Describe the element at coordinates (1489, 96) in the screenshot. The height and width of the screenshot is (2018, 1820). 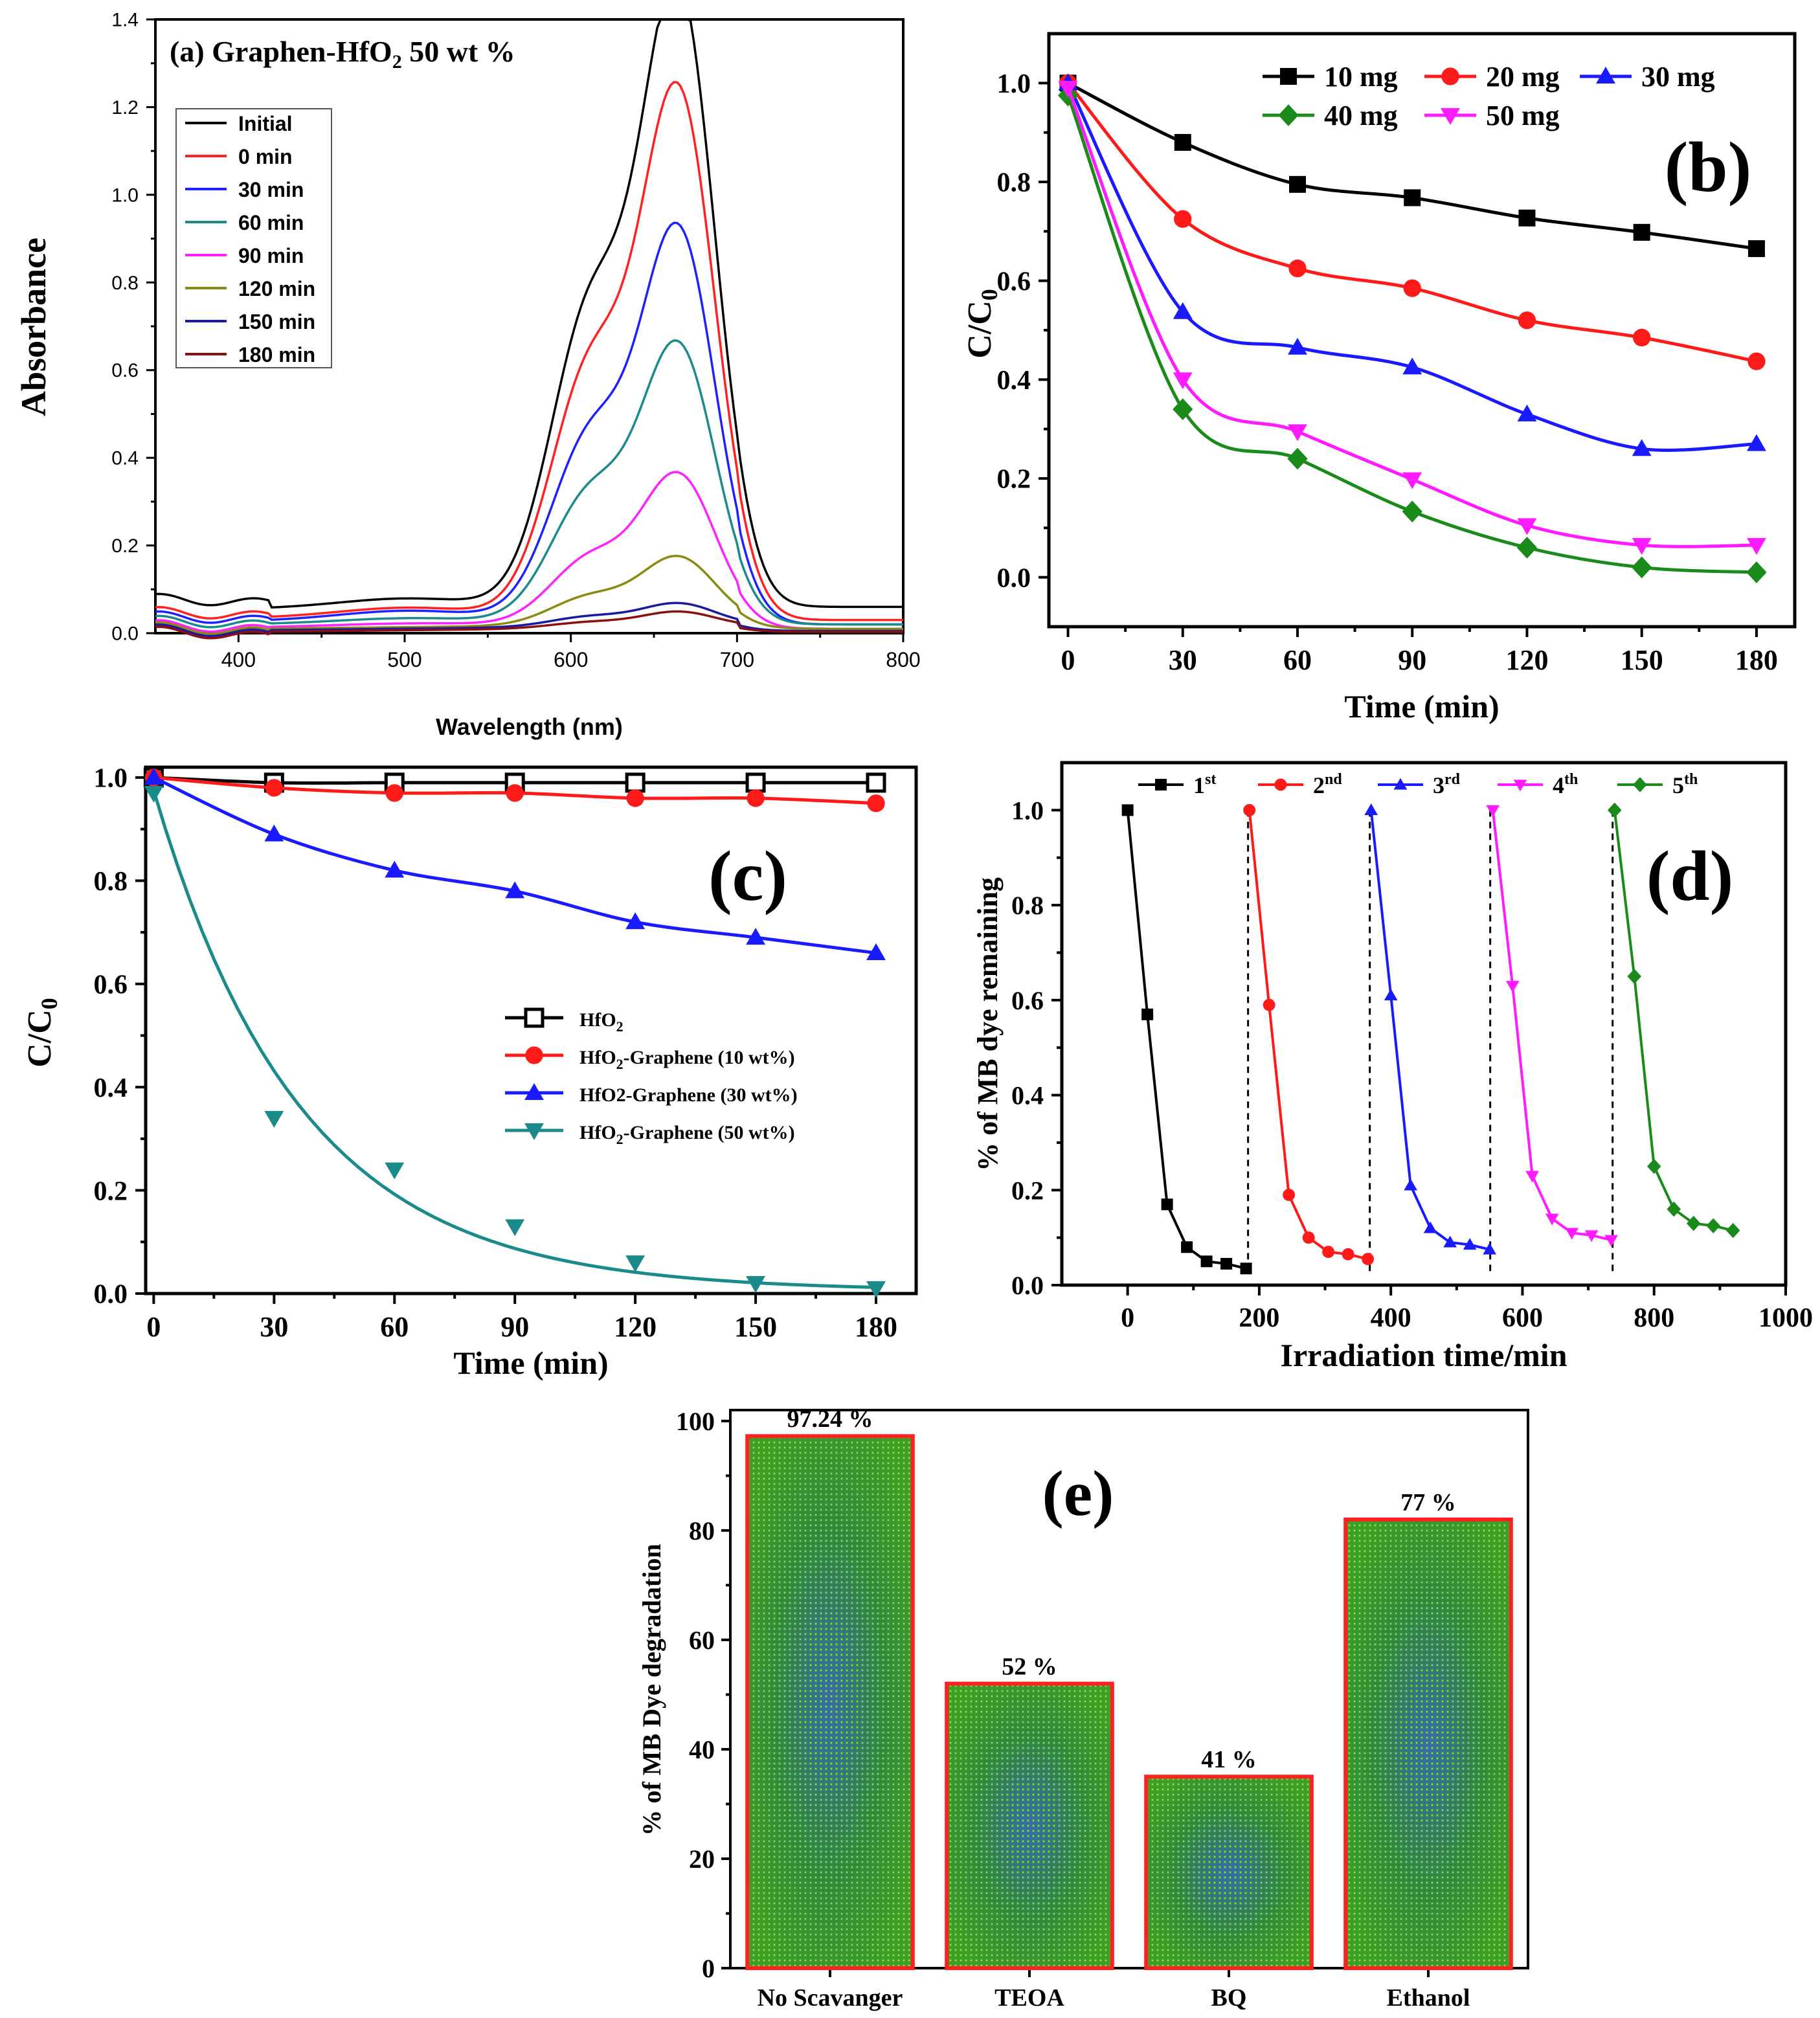
I see `panel-b-legend: 10 mg 20 mg 30 mg 40 mg 50 mg` at that location.